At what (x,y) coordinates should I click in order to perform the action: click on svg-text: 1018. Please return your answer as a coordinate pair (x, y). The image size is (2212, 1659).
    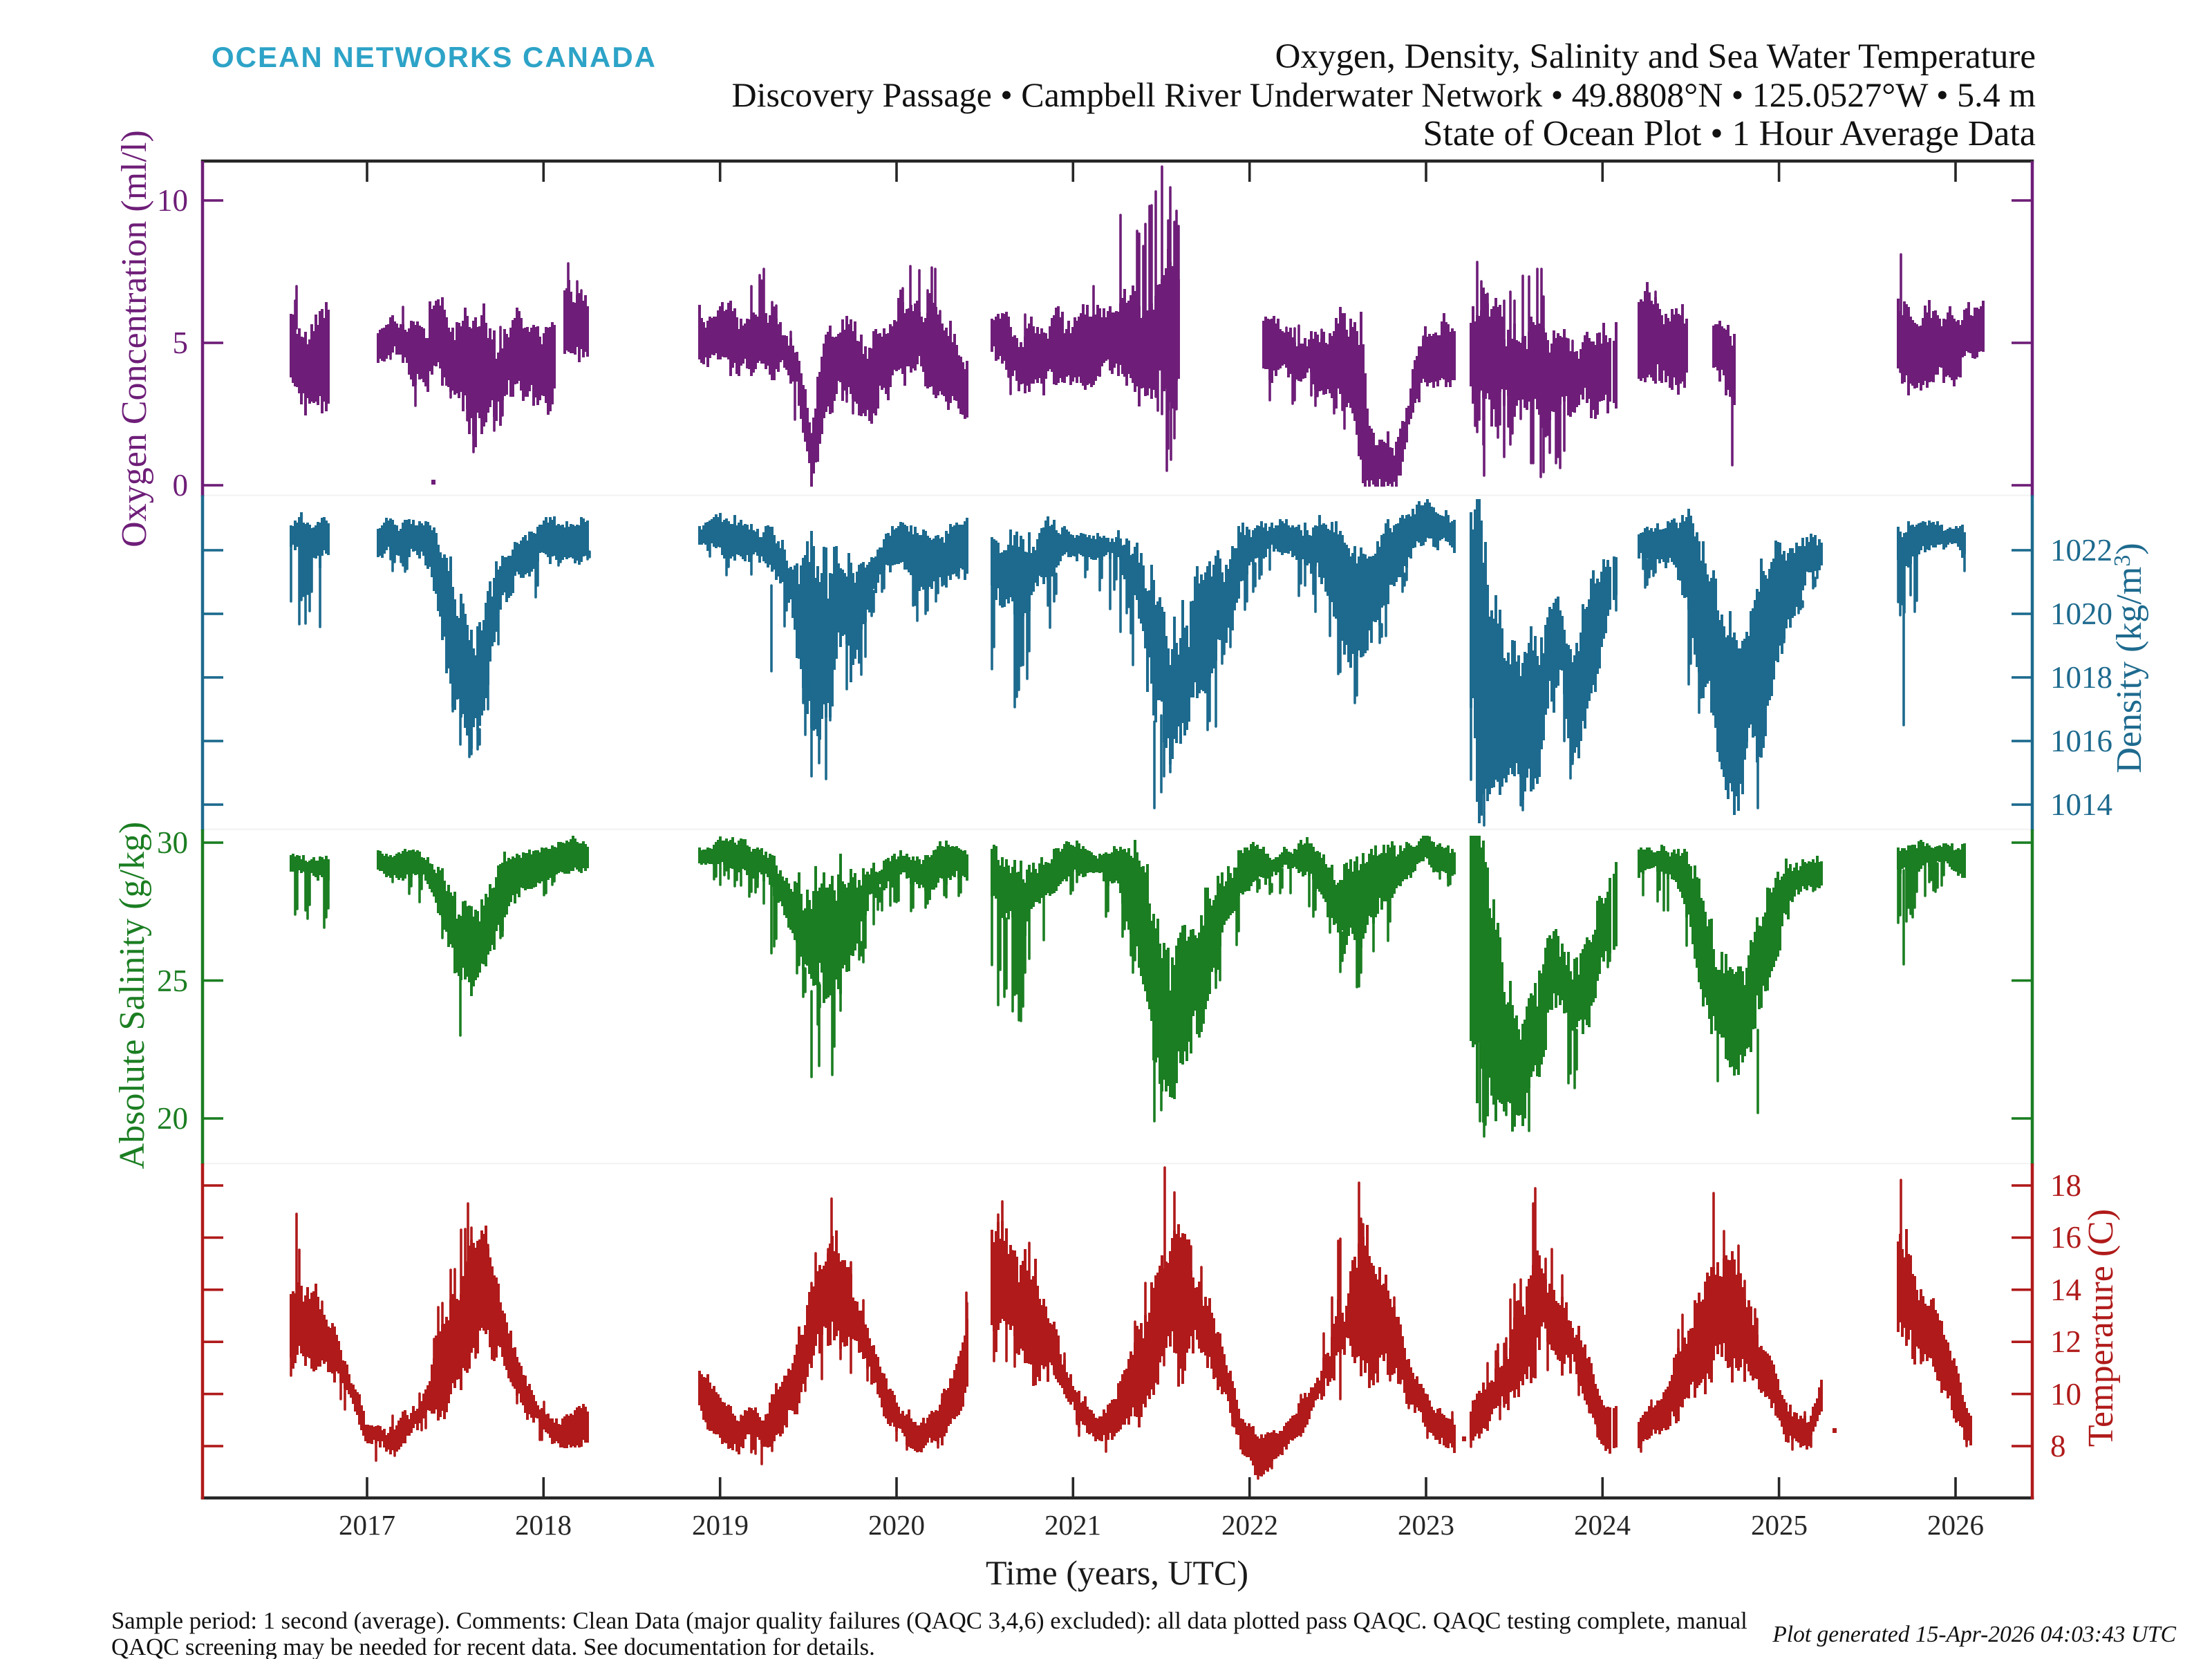
    Looking at the image, I should click on (2081, 677).